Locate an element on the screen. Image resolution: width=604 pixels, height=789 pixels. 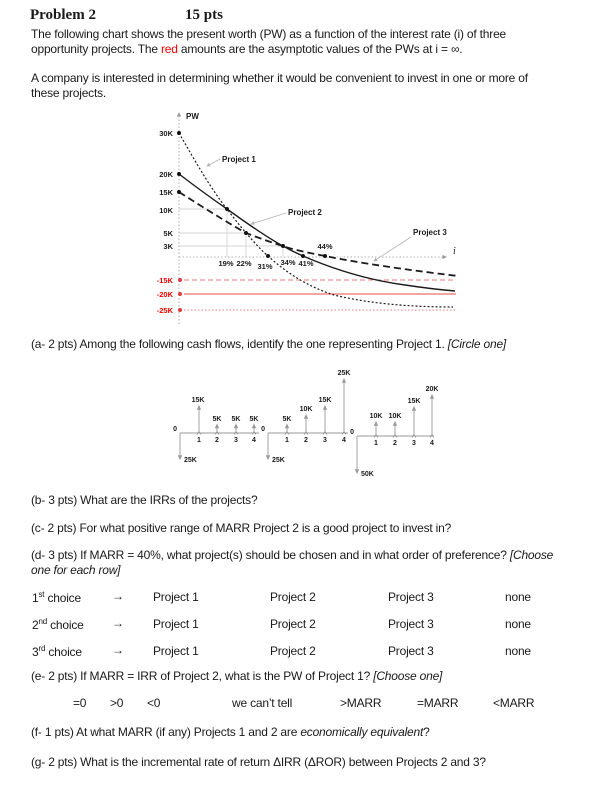
choice-1-project-3: Project 3 is located at coordinates (411, 597).